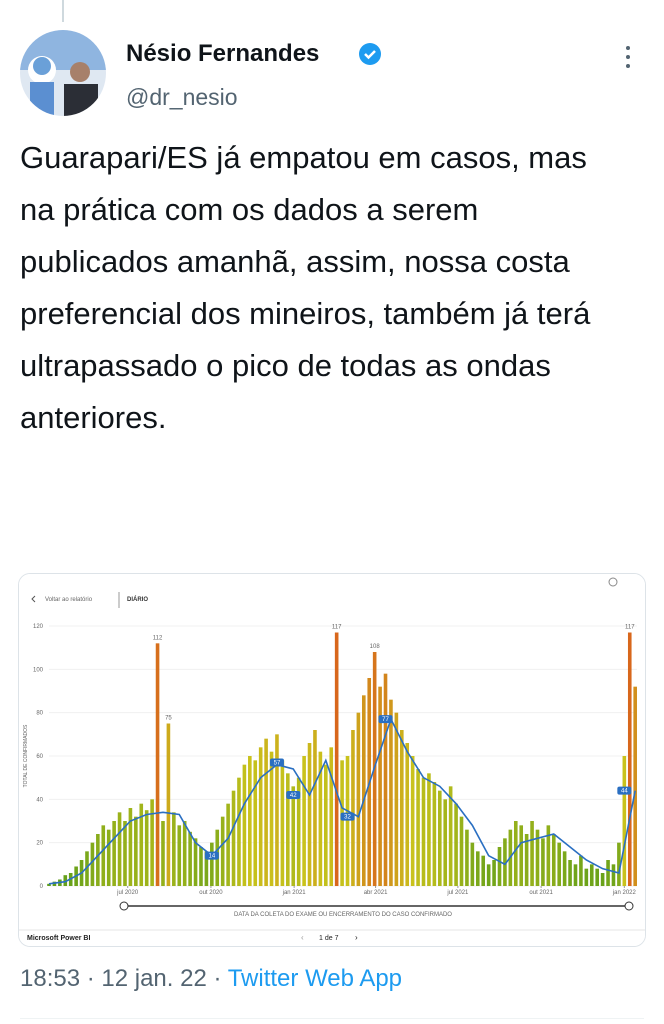 The image size is (664, 1024). Describe the element at coordinates (624, 893) in the screenshot. I see `x-tick-label: jan 2022` at that location.